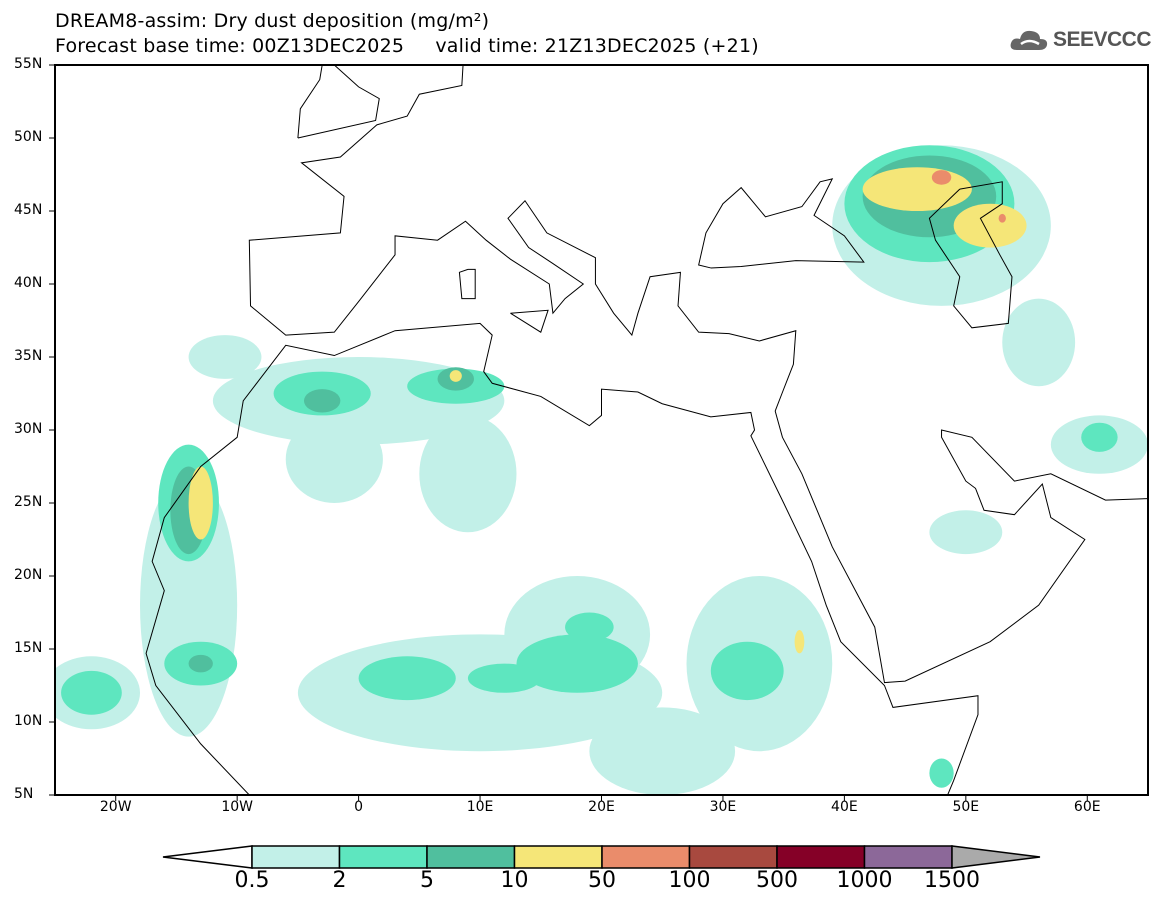  I want to click on logo-text: SEEVCCC, so click(1102, 39).